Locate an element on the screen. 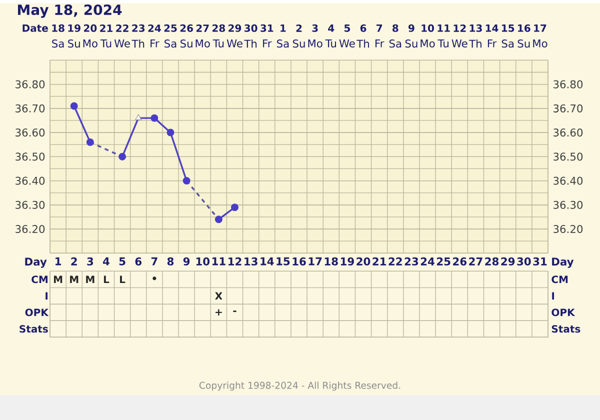 The image size is (600, 420). text: 4 is located at coordinates (331, 28).